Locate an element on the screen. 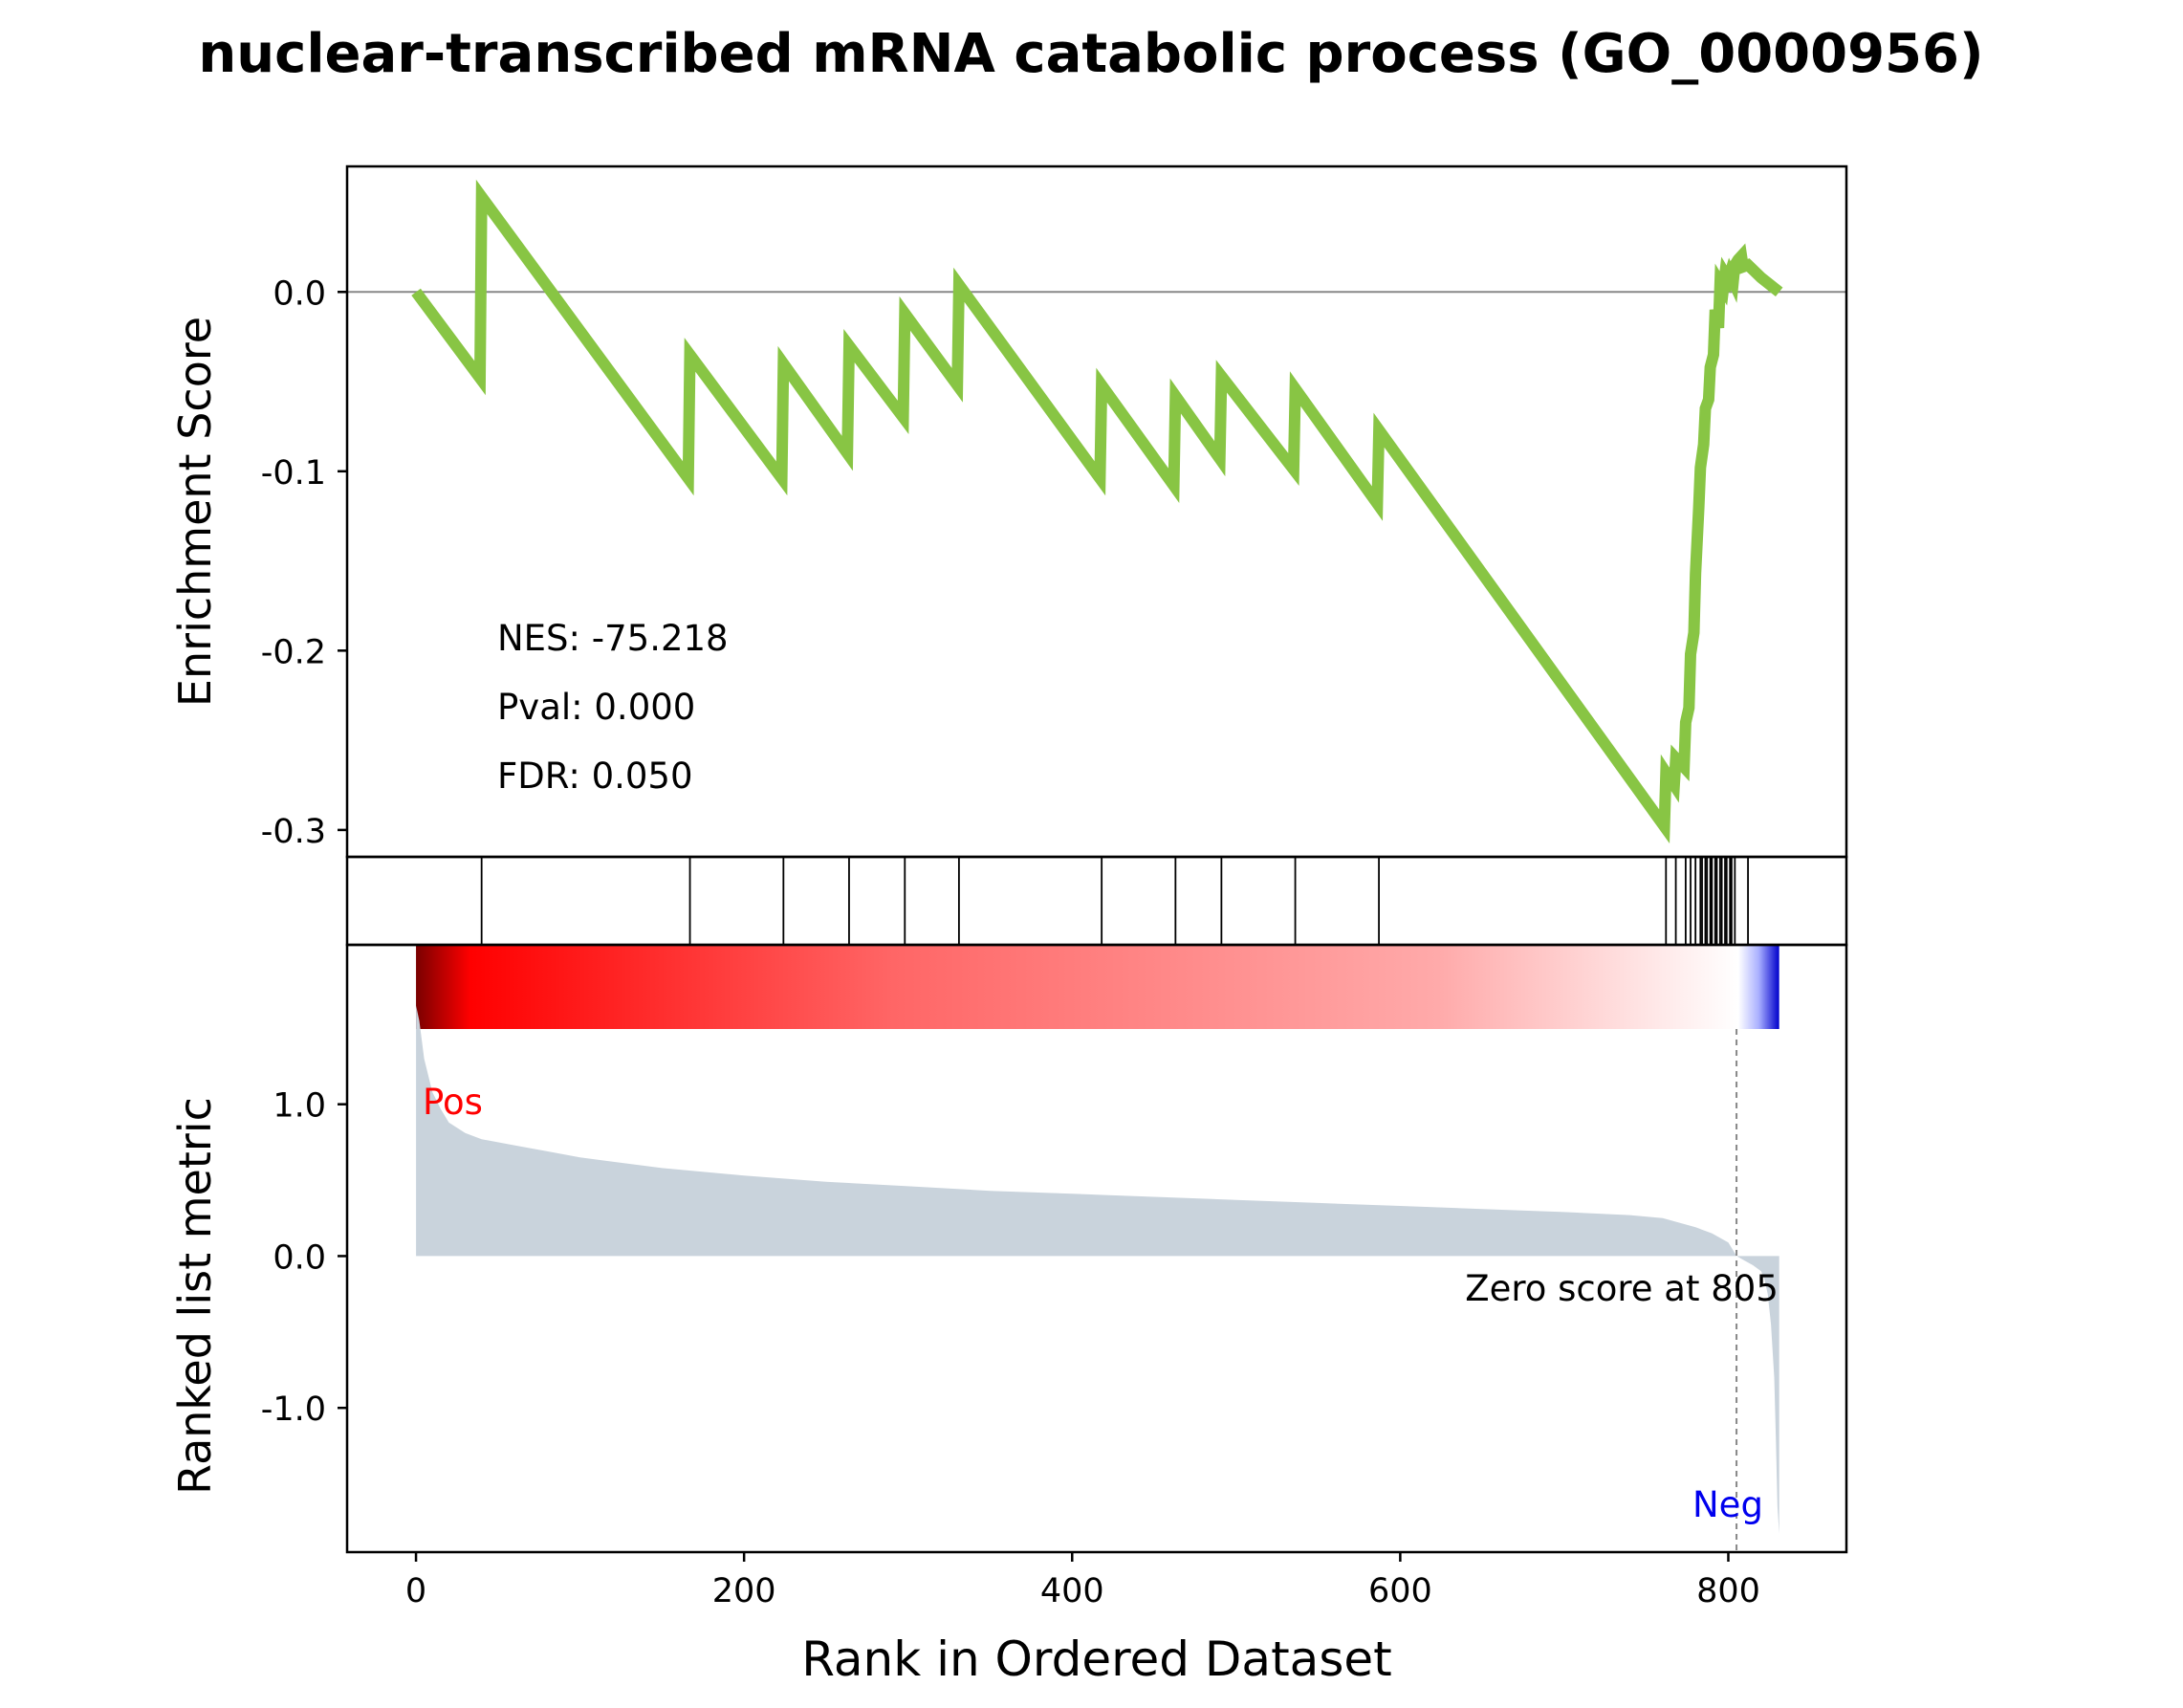  metric-y-tick-label: 1.0 is located at coordinates (299, 1106).